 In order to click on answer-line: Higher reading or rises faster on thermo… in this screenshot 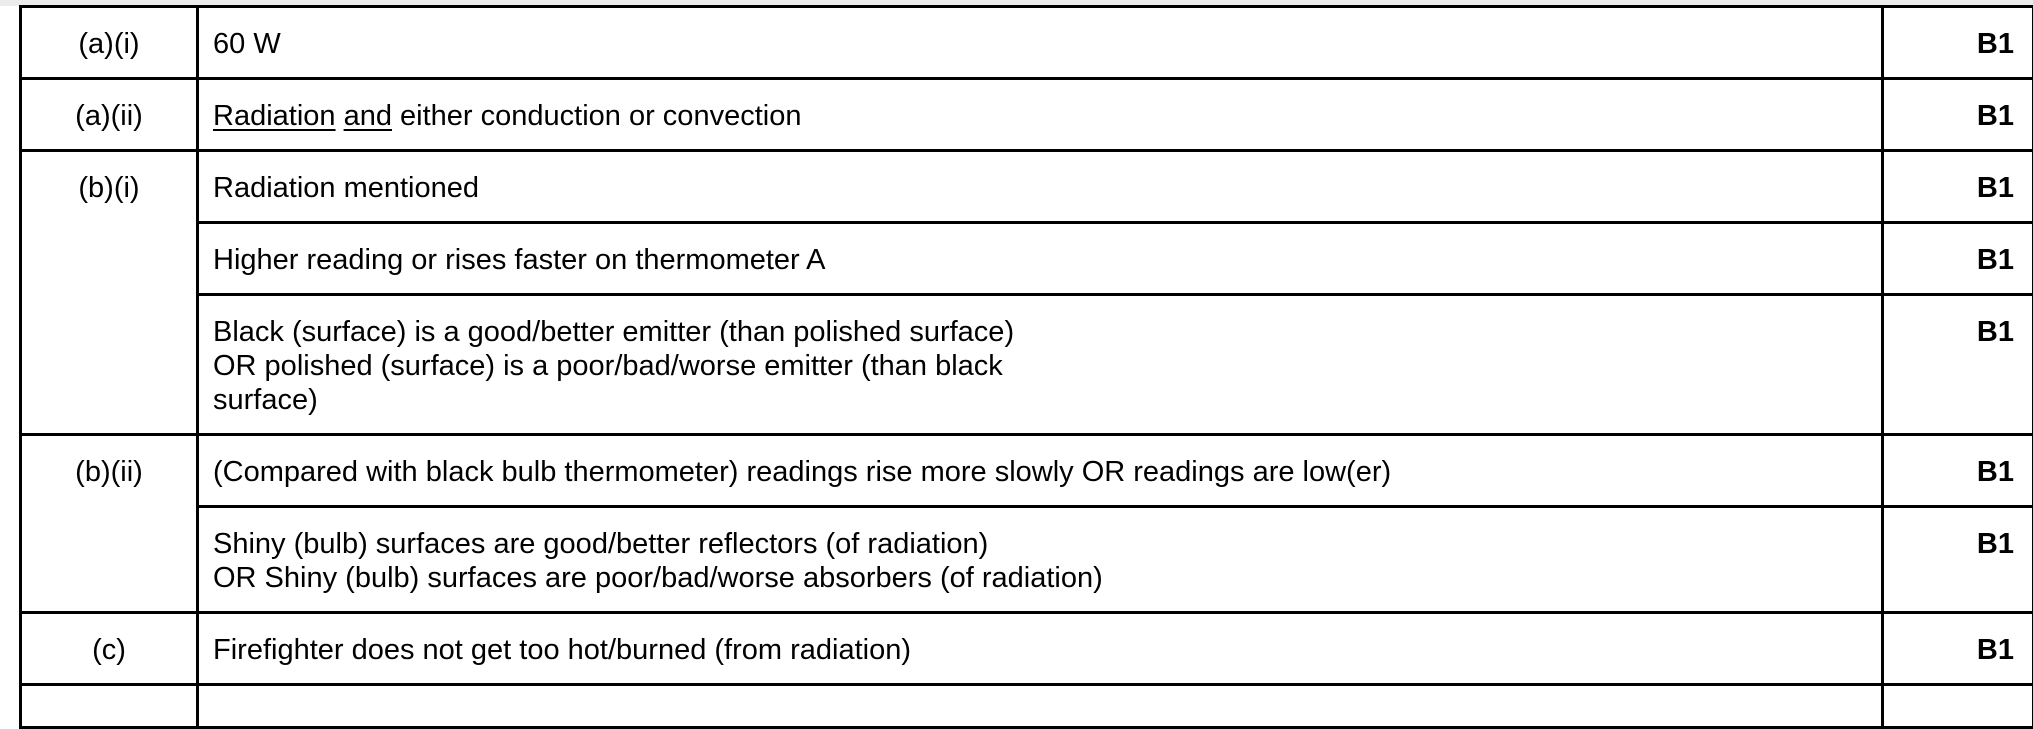, I will do `click(1047, 260)`.